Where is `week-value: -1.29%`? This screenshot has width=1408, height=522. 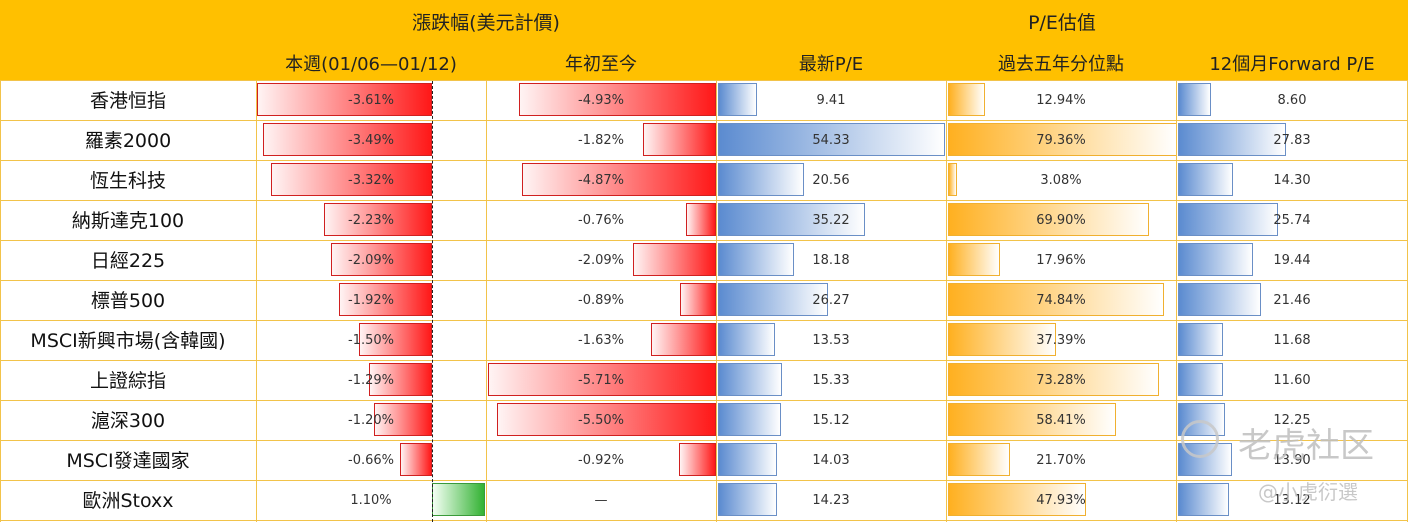 week-value: -1.29% is located at coordinates (371, 380).